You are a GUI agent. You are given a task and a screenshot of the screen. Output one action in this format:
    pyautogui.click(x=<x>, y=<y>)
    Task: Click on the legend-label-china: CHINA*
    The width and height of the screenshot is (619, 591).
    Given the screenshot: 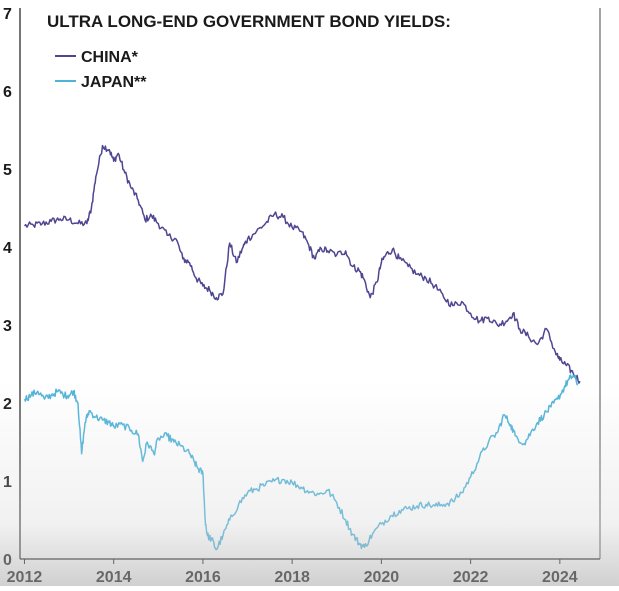 What is the action you would take?
    pyautogui.click(x=110, y=57)
    